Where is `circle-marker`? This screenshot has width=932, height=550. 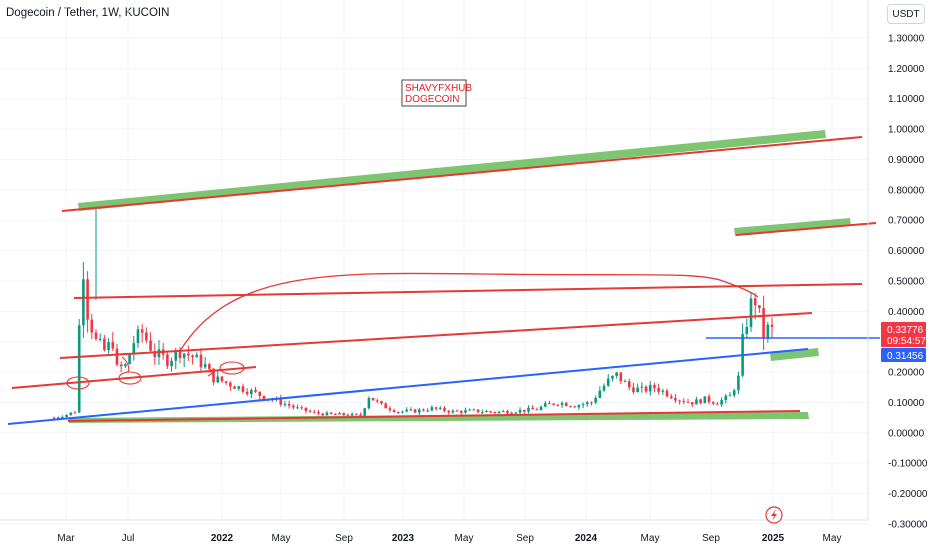 circle-marker is located at coordinates (78, 383).